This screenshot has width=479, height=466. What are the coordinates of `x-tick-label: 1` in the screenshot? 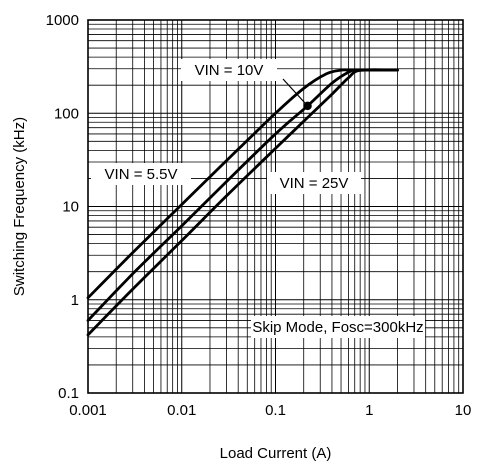 It's located at (369, 410).